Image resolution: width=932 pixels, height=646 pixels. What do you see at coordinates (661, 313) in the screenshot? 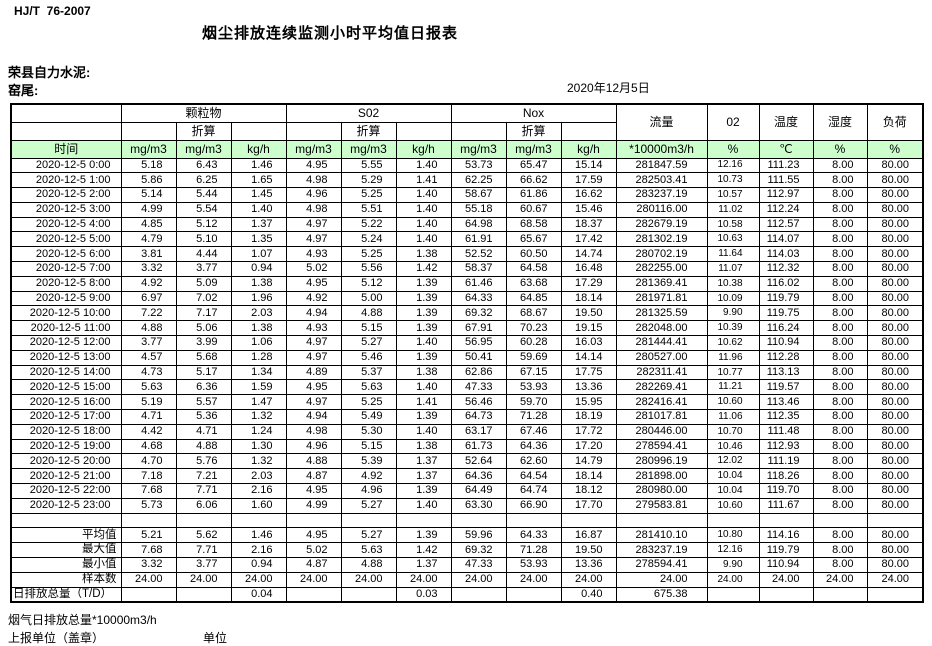
I see `value-cell: 281325.59` at bounding box center [661, 313].